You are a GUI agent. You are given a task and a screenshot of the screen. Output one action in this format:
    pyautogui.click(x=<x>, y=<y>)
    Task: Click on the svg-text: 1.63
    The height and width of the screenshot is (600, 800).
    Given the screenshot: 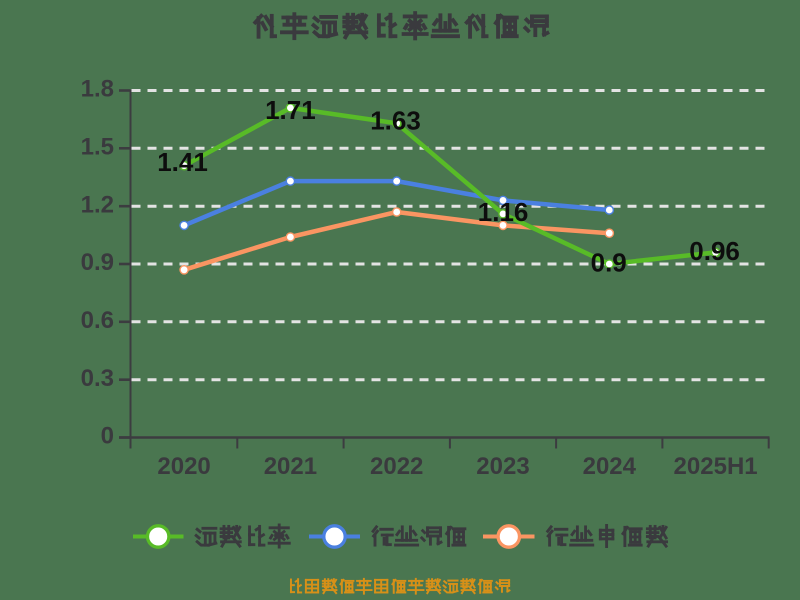 What is the action you would take?
    pyautogui.click(x=395, y=120)
    